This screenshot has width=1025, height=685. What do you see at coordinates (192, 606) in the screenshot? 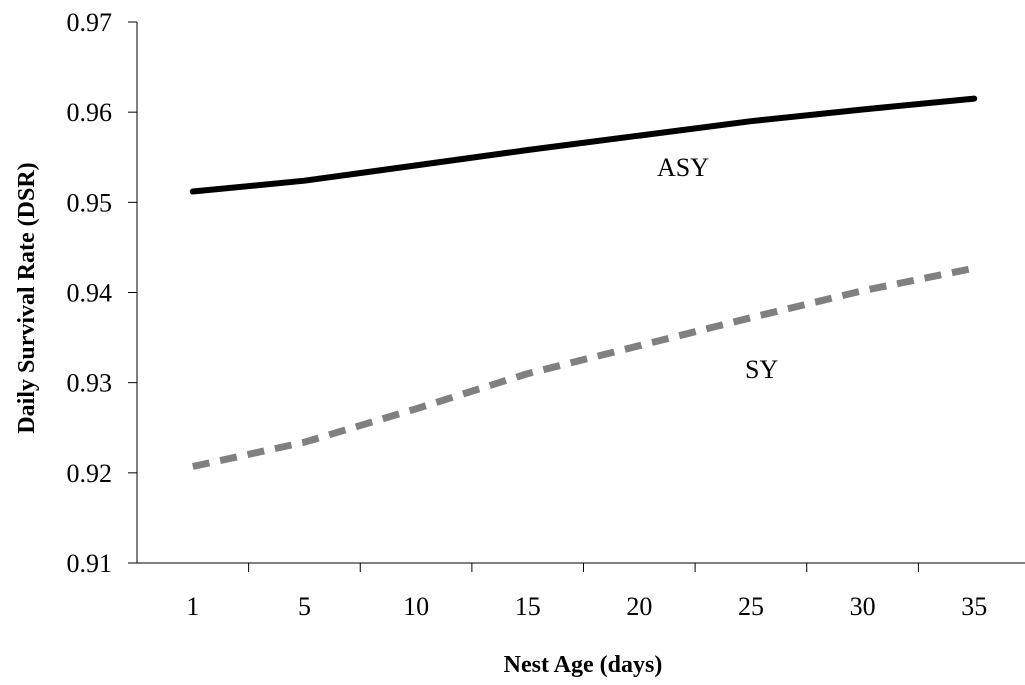
I see `x-tick-label: 1` at bounding box center [192, 606].